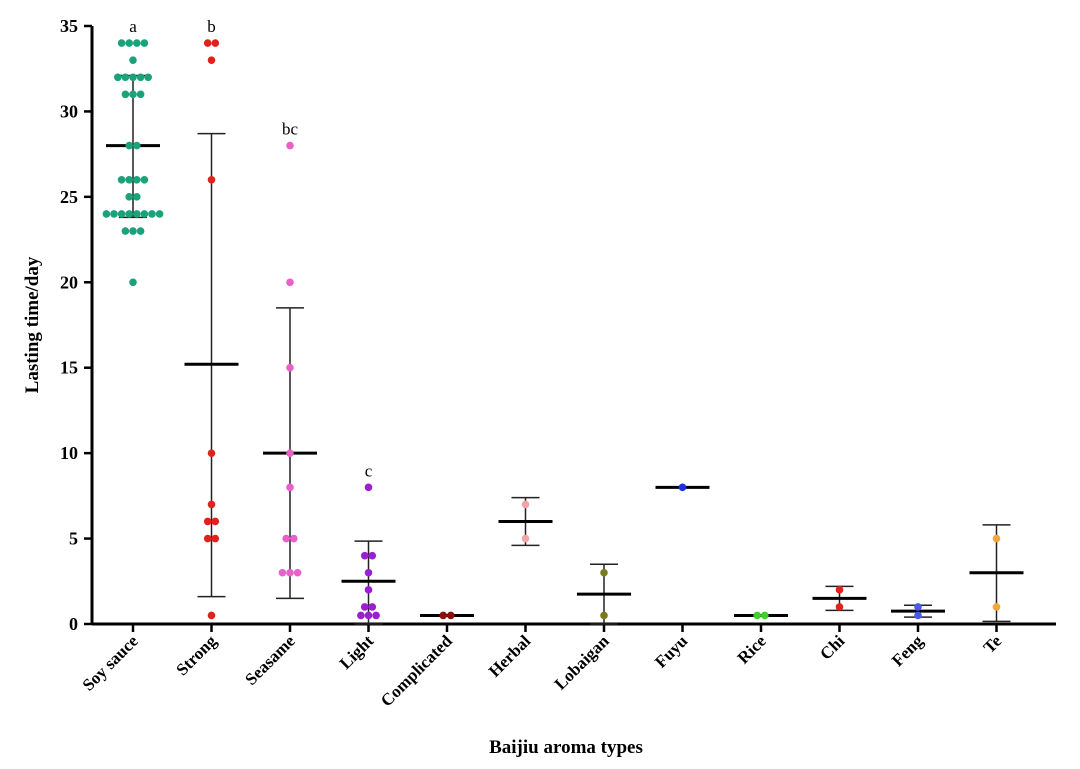  I want to click on y-tick-label: 0, so click(73, 624).